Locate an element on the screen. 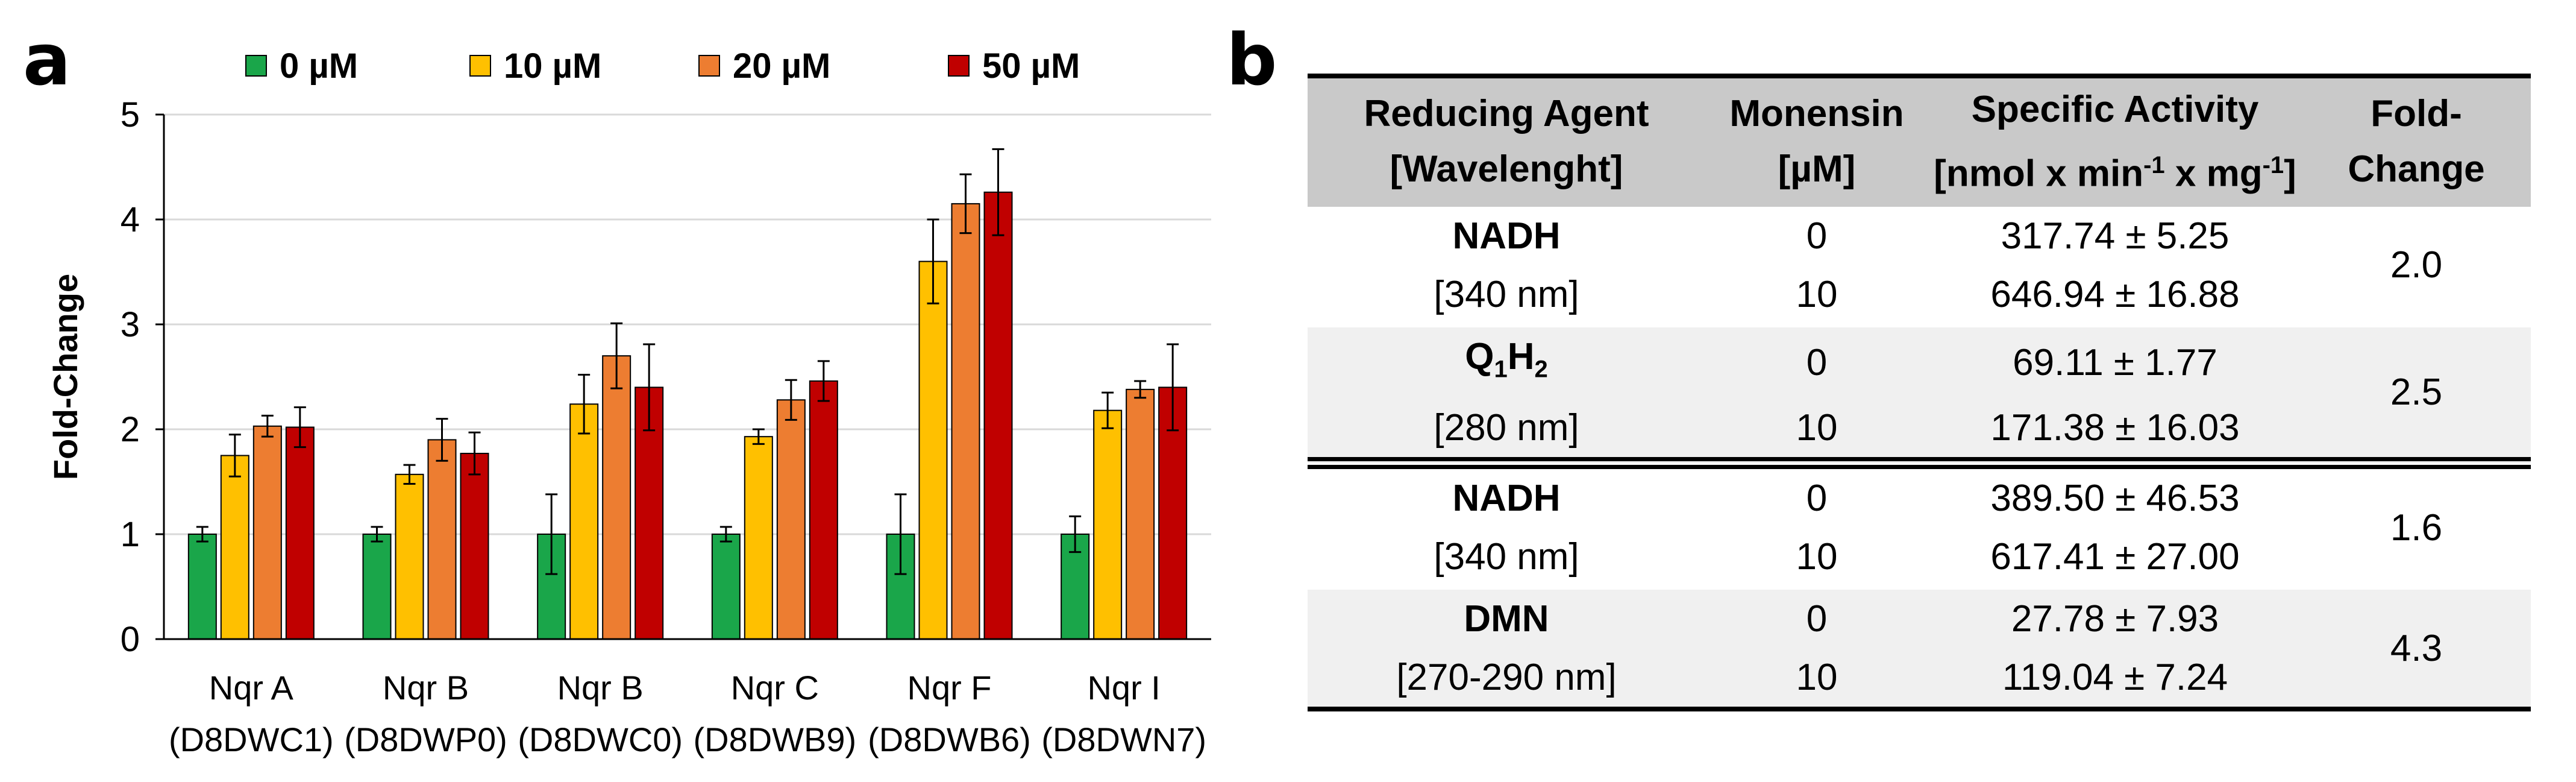 Image resolution: width=2576 pixels, height=782 pixels. table-row: [270-290 nm] 10 119.04 ± 7.24 is located at coordinates (1919, 680).